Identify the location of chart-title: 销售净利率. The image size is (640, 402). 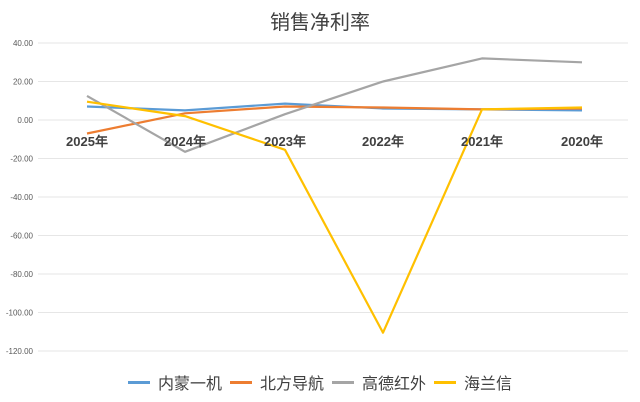
(320, 22).